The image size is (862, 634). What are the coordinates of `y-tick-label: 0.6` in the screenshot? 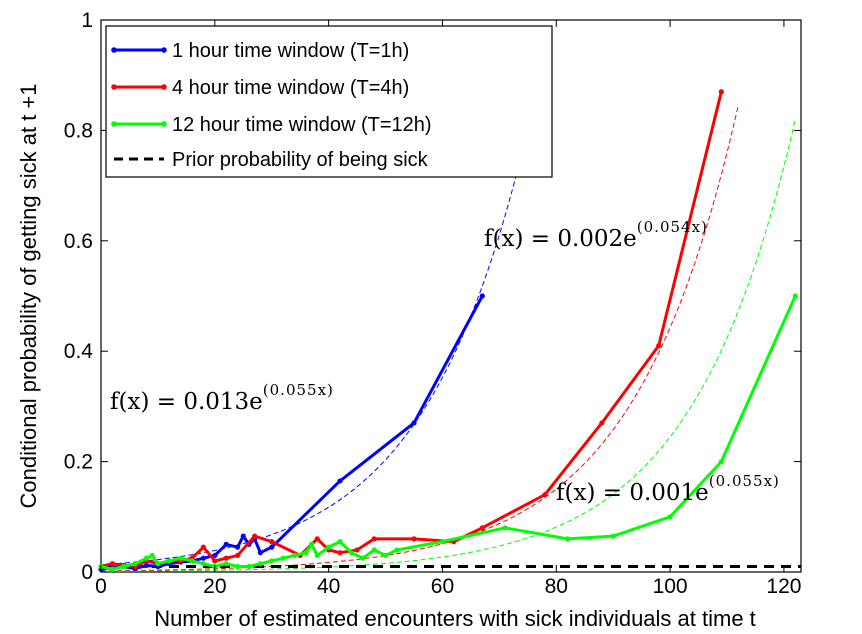 It's located at (78, 241).